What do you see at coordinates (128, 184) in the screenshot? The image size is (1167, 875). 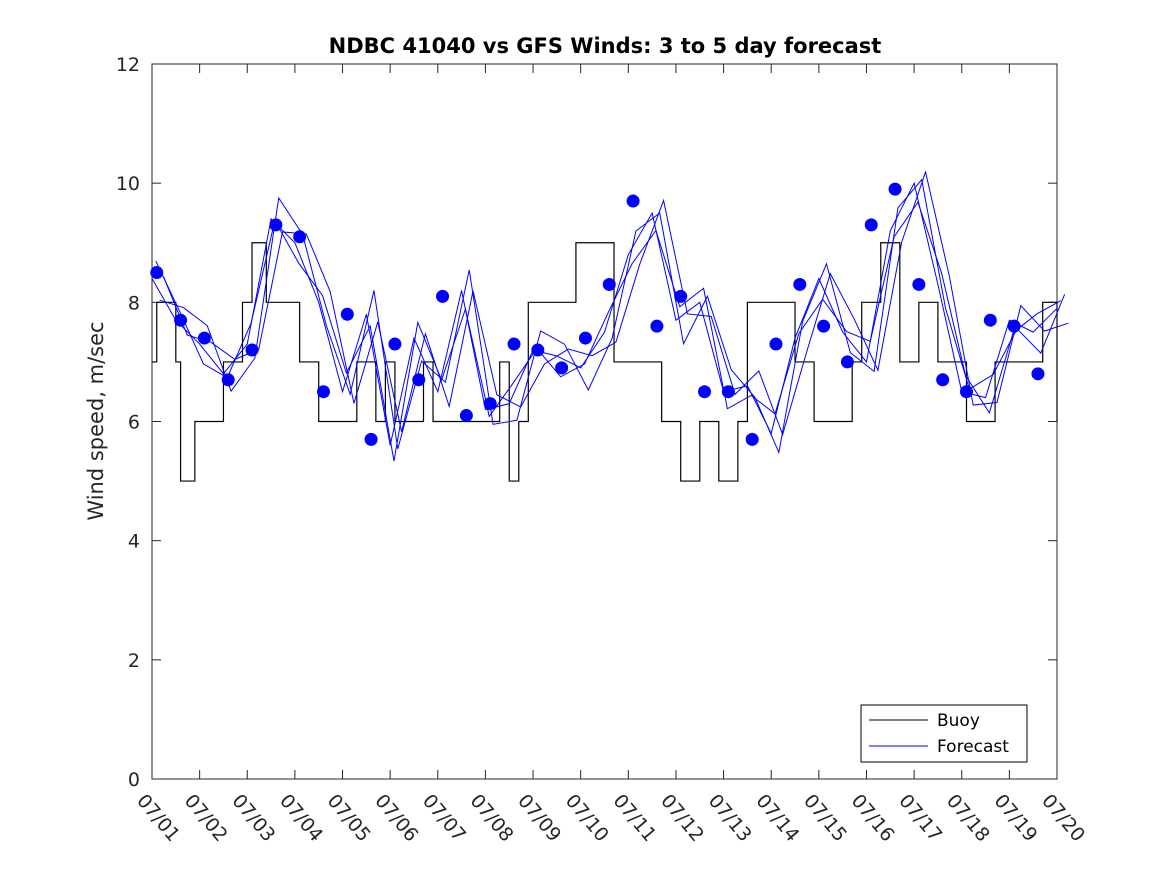 I see `y-tick-label: 10` at bounding box center [128, 184].